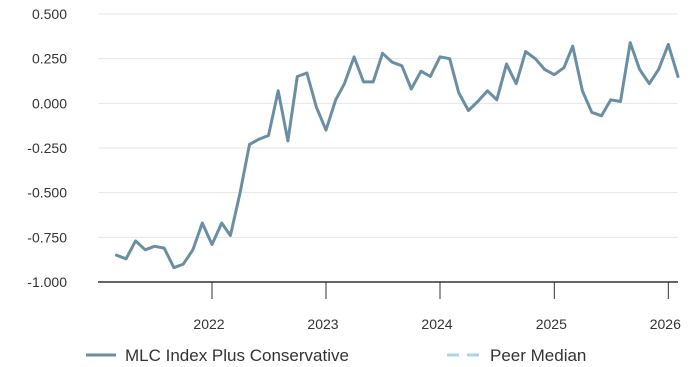 This screenshot has width=695, height=367. Describe the element at coordinates (538, 355) in the screenshot. I see `legend-label-series-2: Peer Median` at that location.